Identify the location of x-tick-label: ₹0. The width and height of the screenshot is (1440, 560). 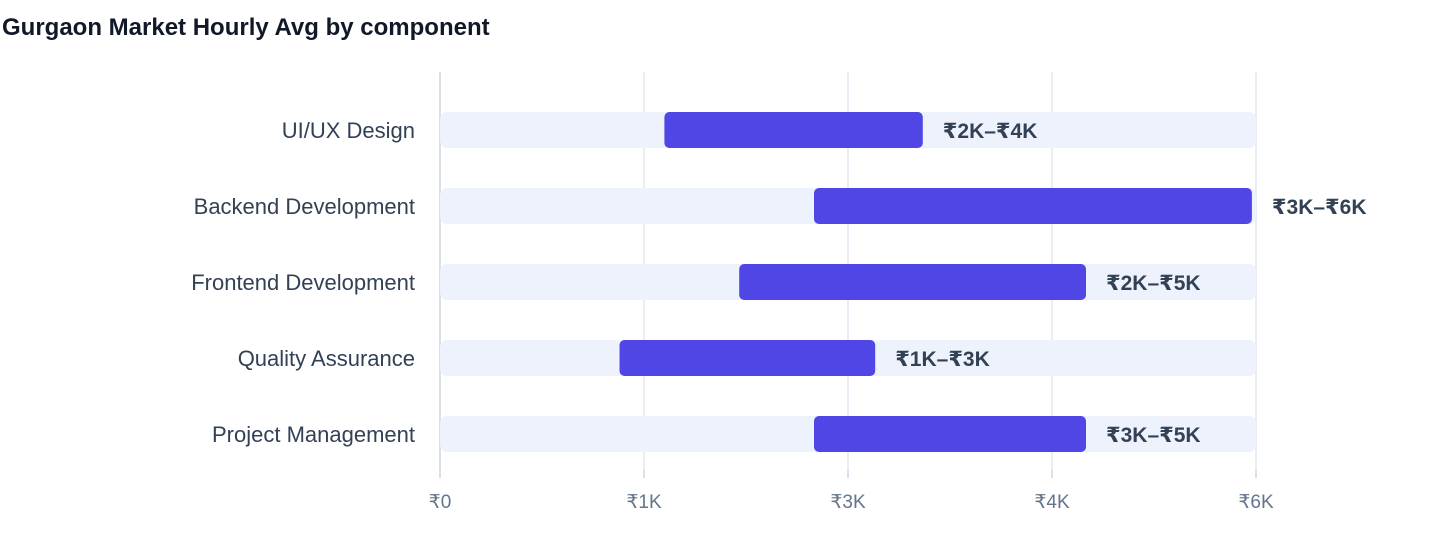
(440, 502).